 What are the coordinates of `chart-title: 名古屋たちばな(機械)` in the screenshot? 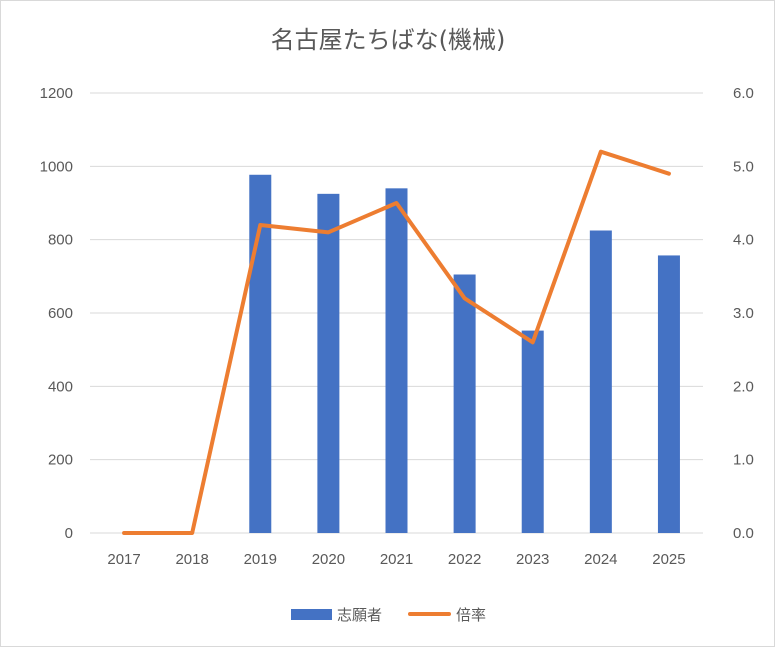 It's located at (388, 40).